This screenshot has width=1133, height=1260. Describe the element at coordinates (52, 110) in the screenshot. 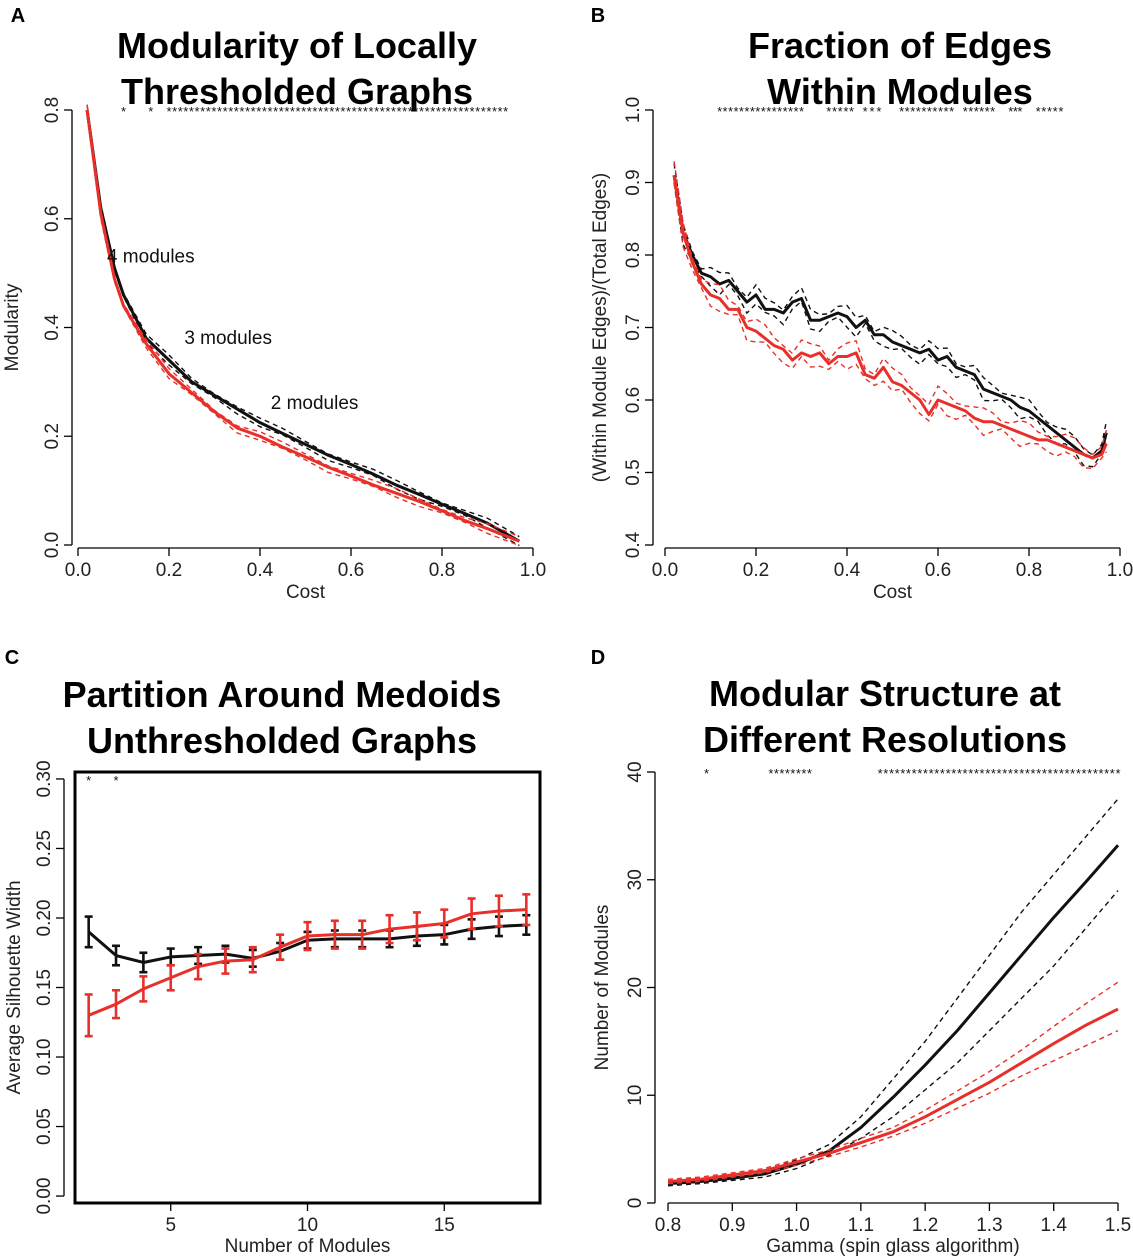

I see `y-tick-label: 0.8` at that location.